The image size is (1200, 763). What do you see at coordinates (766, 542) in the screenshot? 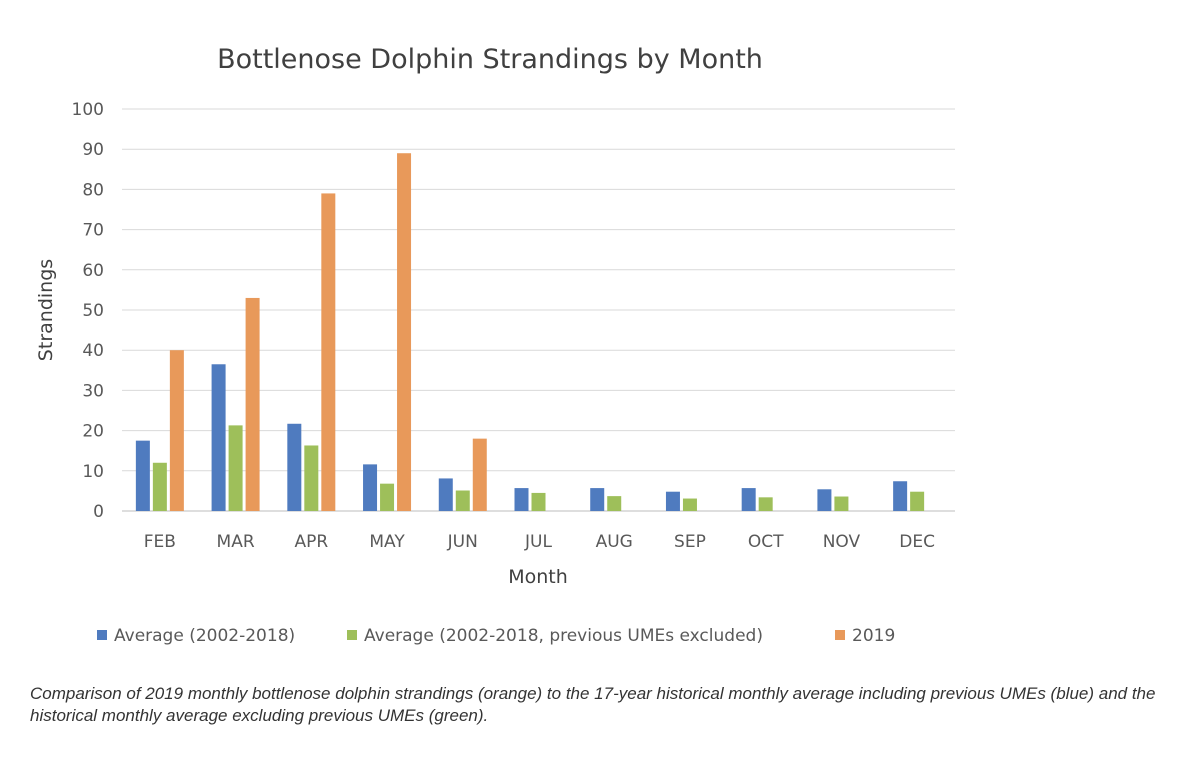
I see `x-tick-label: OCT` at bounding box center [766, 542].